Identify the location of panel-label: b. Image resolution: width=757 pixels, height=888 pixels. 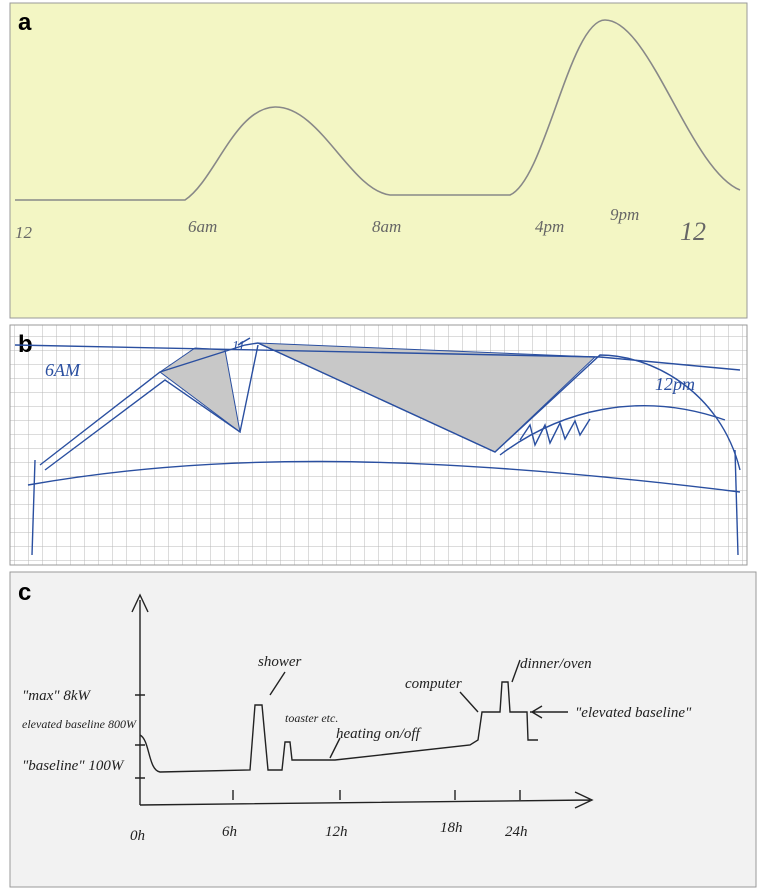
(25, 344).